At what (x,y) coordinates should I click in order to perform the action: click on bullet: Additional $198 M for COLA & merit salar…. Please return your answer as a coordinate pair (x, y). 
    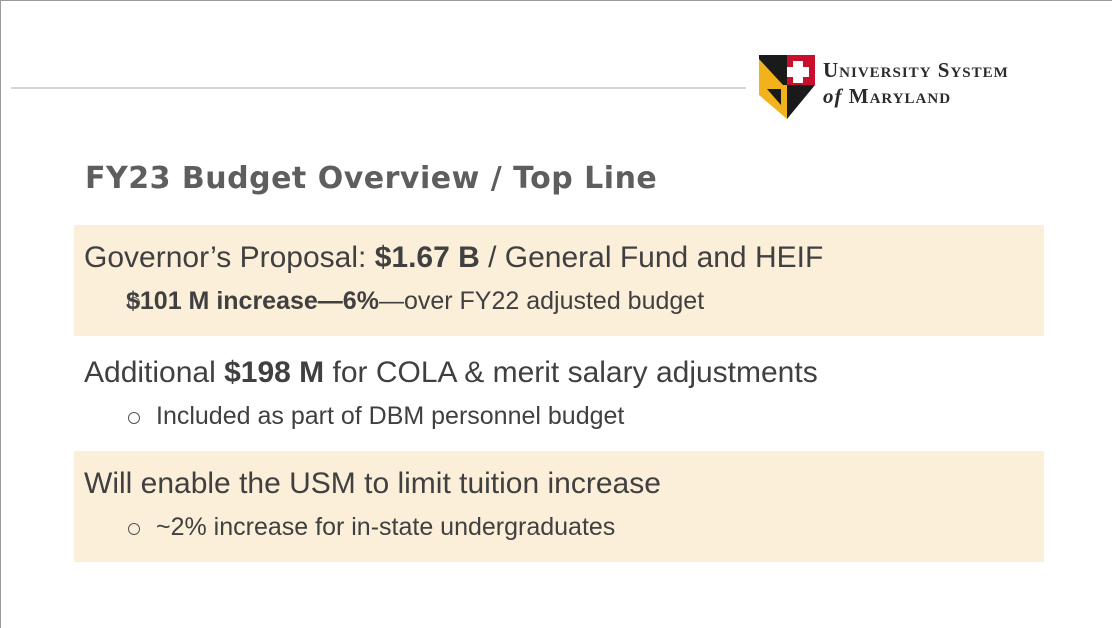
    Looking at the image, I should click on (564, 374).